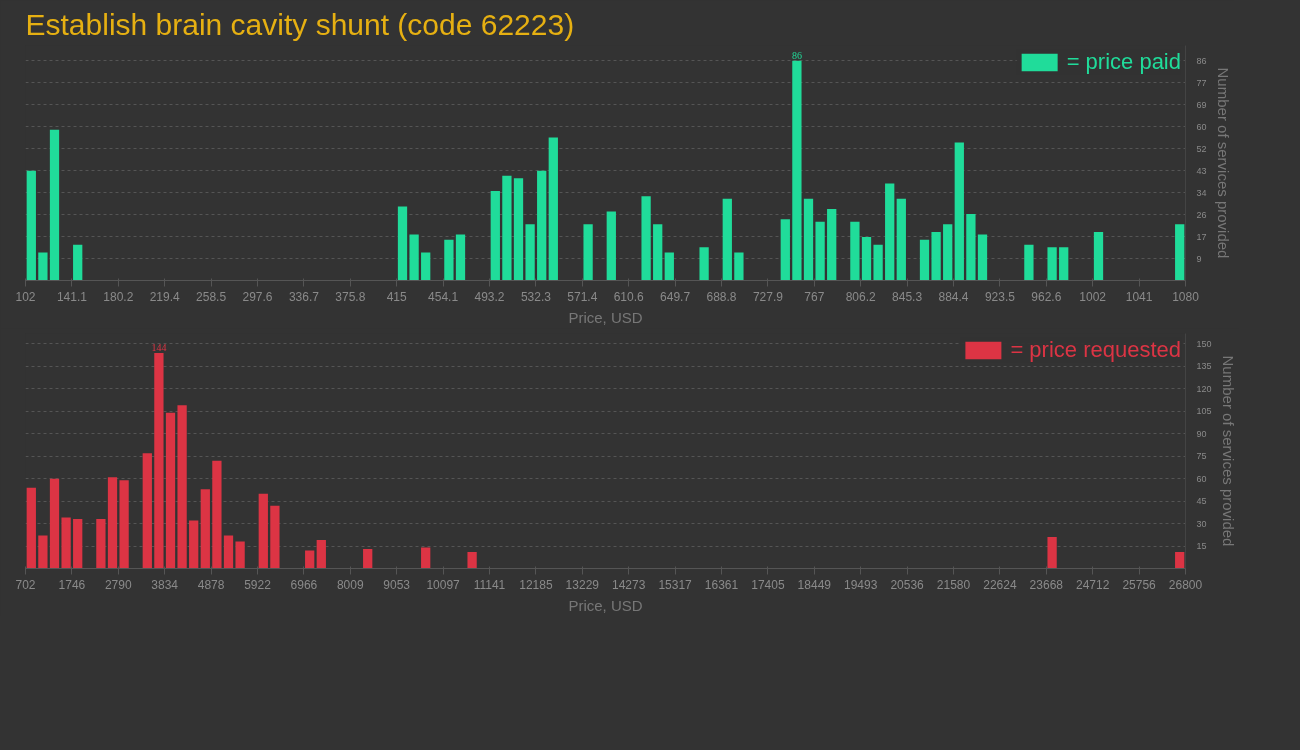 The height and width of the screenshot is (750, 1300). Describe the element at coordinates (1093, 584) in the screenshot. I see `x-tick-label: 24712` at that location.